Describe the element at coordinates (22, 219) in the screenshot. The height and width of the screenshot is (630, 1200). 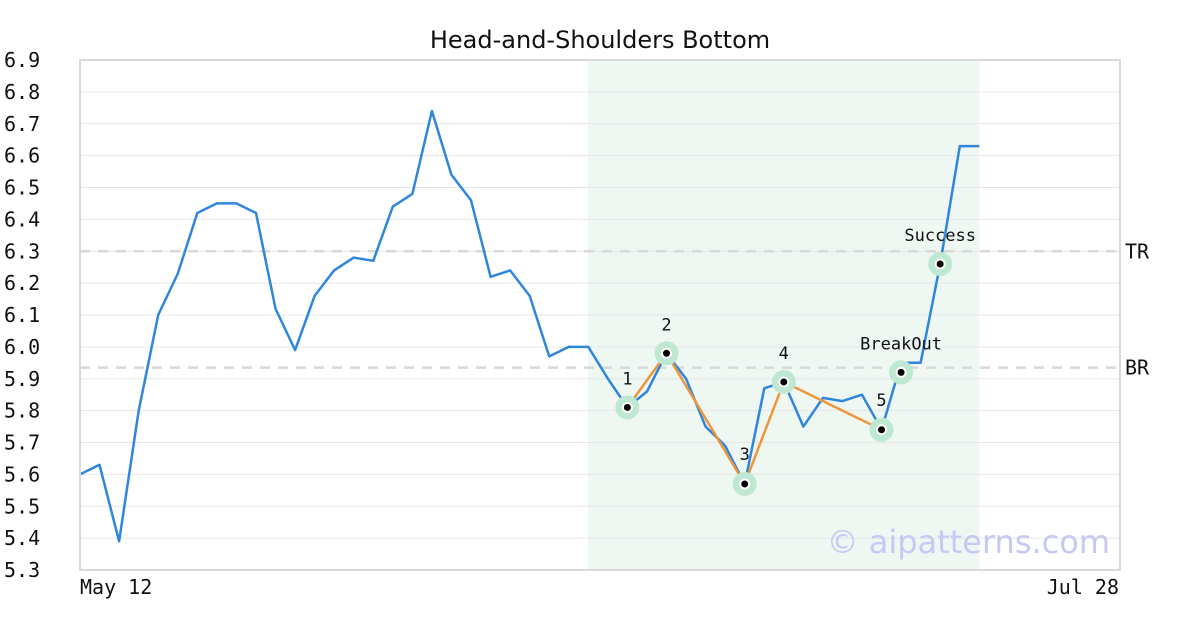
I see `y-tick-label: 6.4` at that location.